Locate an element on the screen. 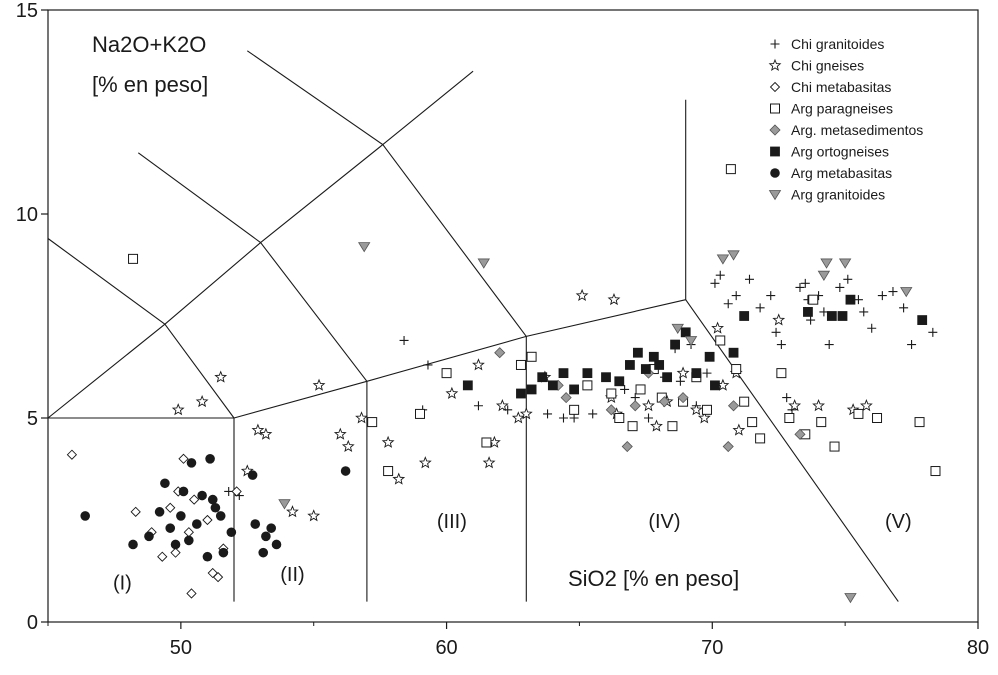 Image resolution: width=998 pixels, height=675 pixels. legend-entry-label: Chi gneises is located at coordinates (827, 66).